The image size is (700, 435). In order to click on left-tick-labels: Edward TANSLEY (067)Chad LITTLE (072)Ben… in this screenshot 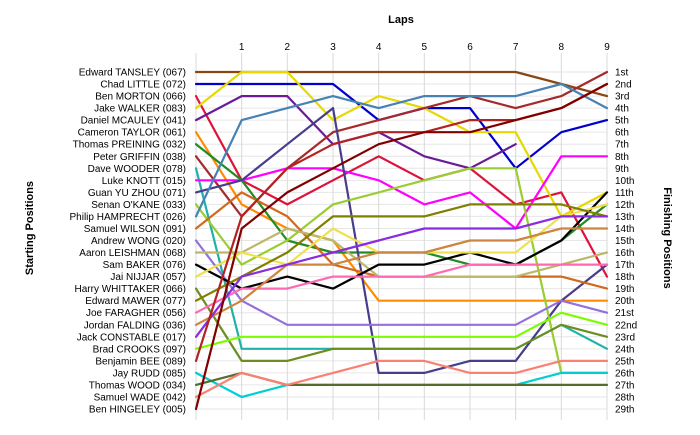, I will do `click(127, 242)`.